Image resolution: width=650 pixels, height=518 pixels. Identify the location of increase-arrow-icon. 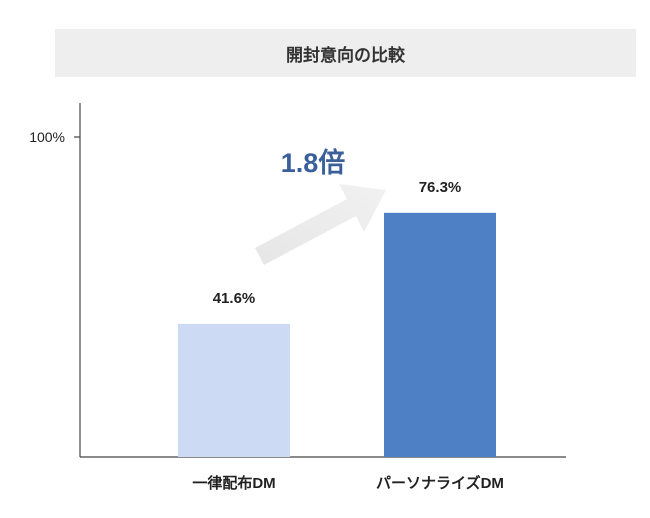
(320, 224).